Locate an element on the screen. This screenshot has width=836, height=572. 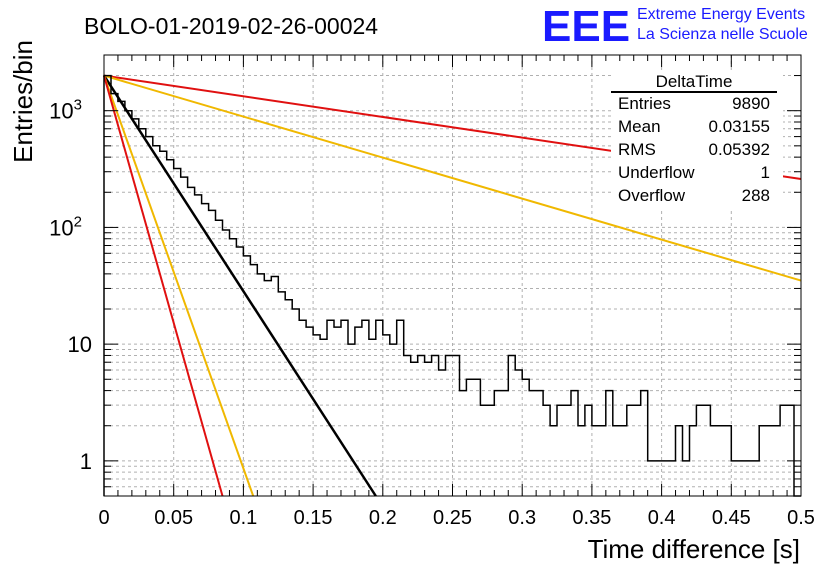
x-tick-label: 0 is located at coordinates (103, 518).